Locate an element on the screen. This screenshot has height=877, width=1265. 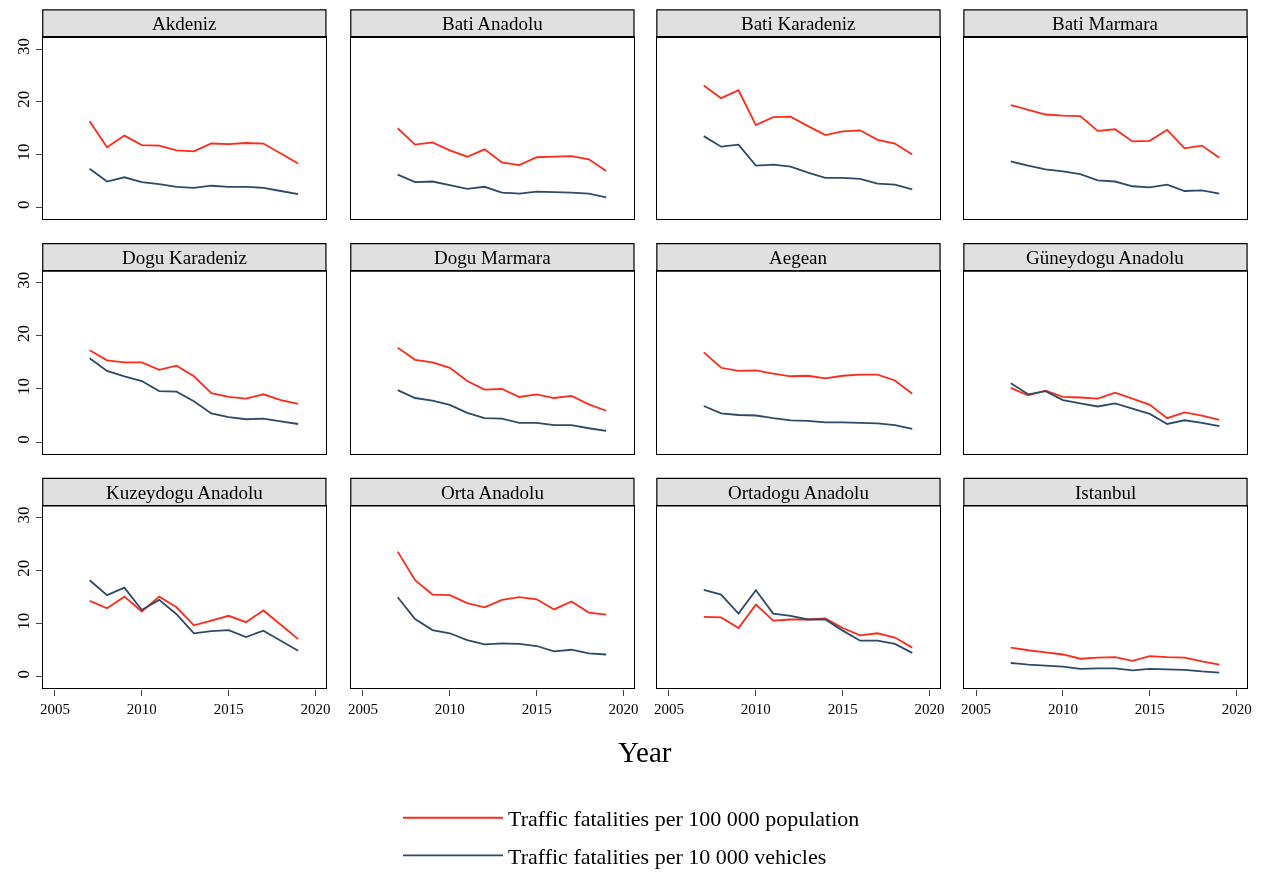
x-axis-title: Year is located at coordinates (645, 752).